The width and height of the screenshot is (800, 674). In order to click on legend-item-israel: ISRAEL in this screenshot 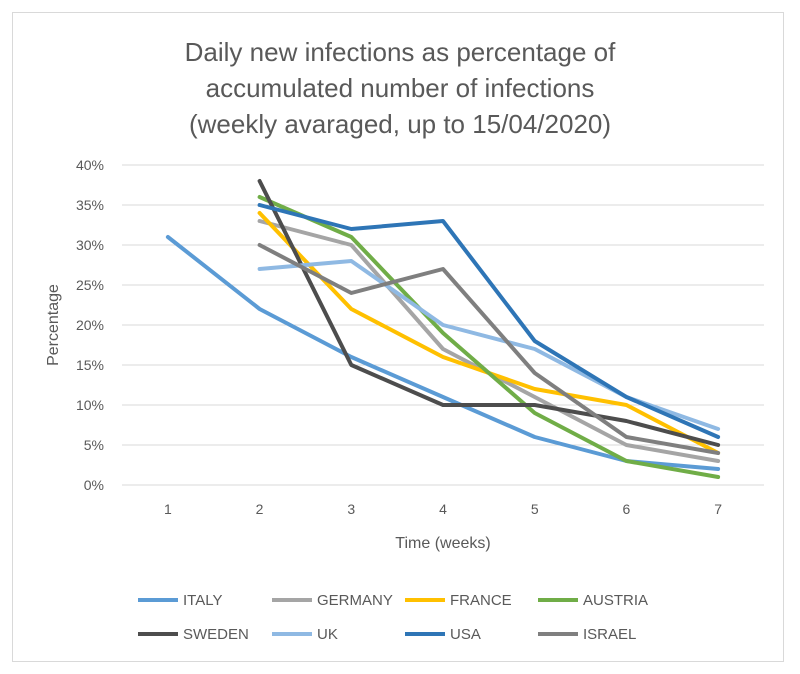, I will do `click(587, 634)`.